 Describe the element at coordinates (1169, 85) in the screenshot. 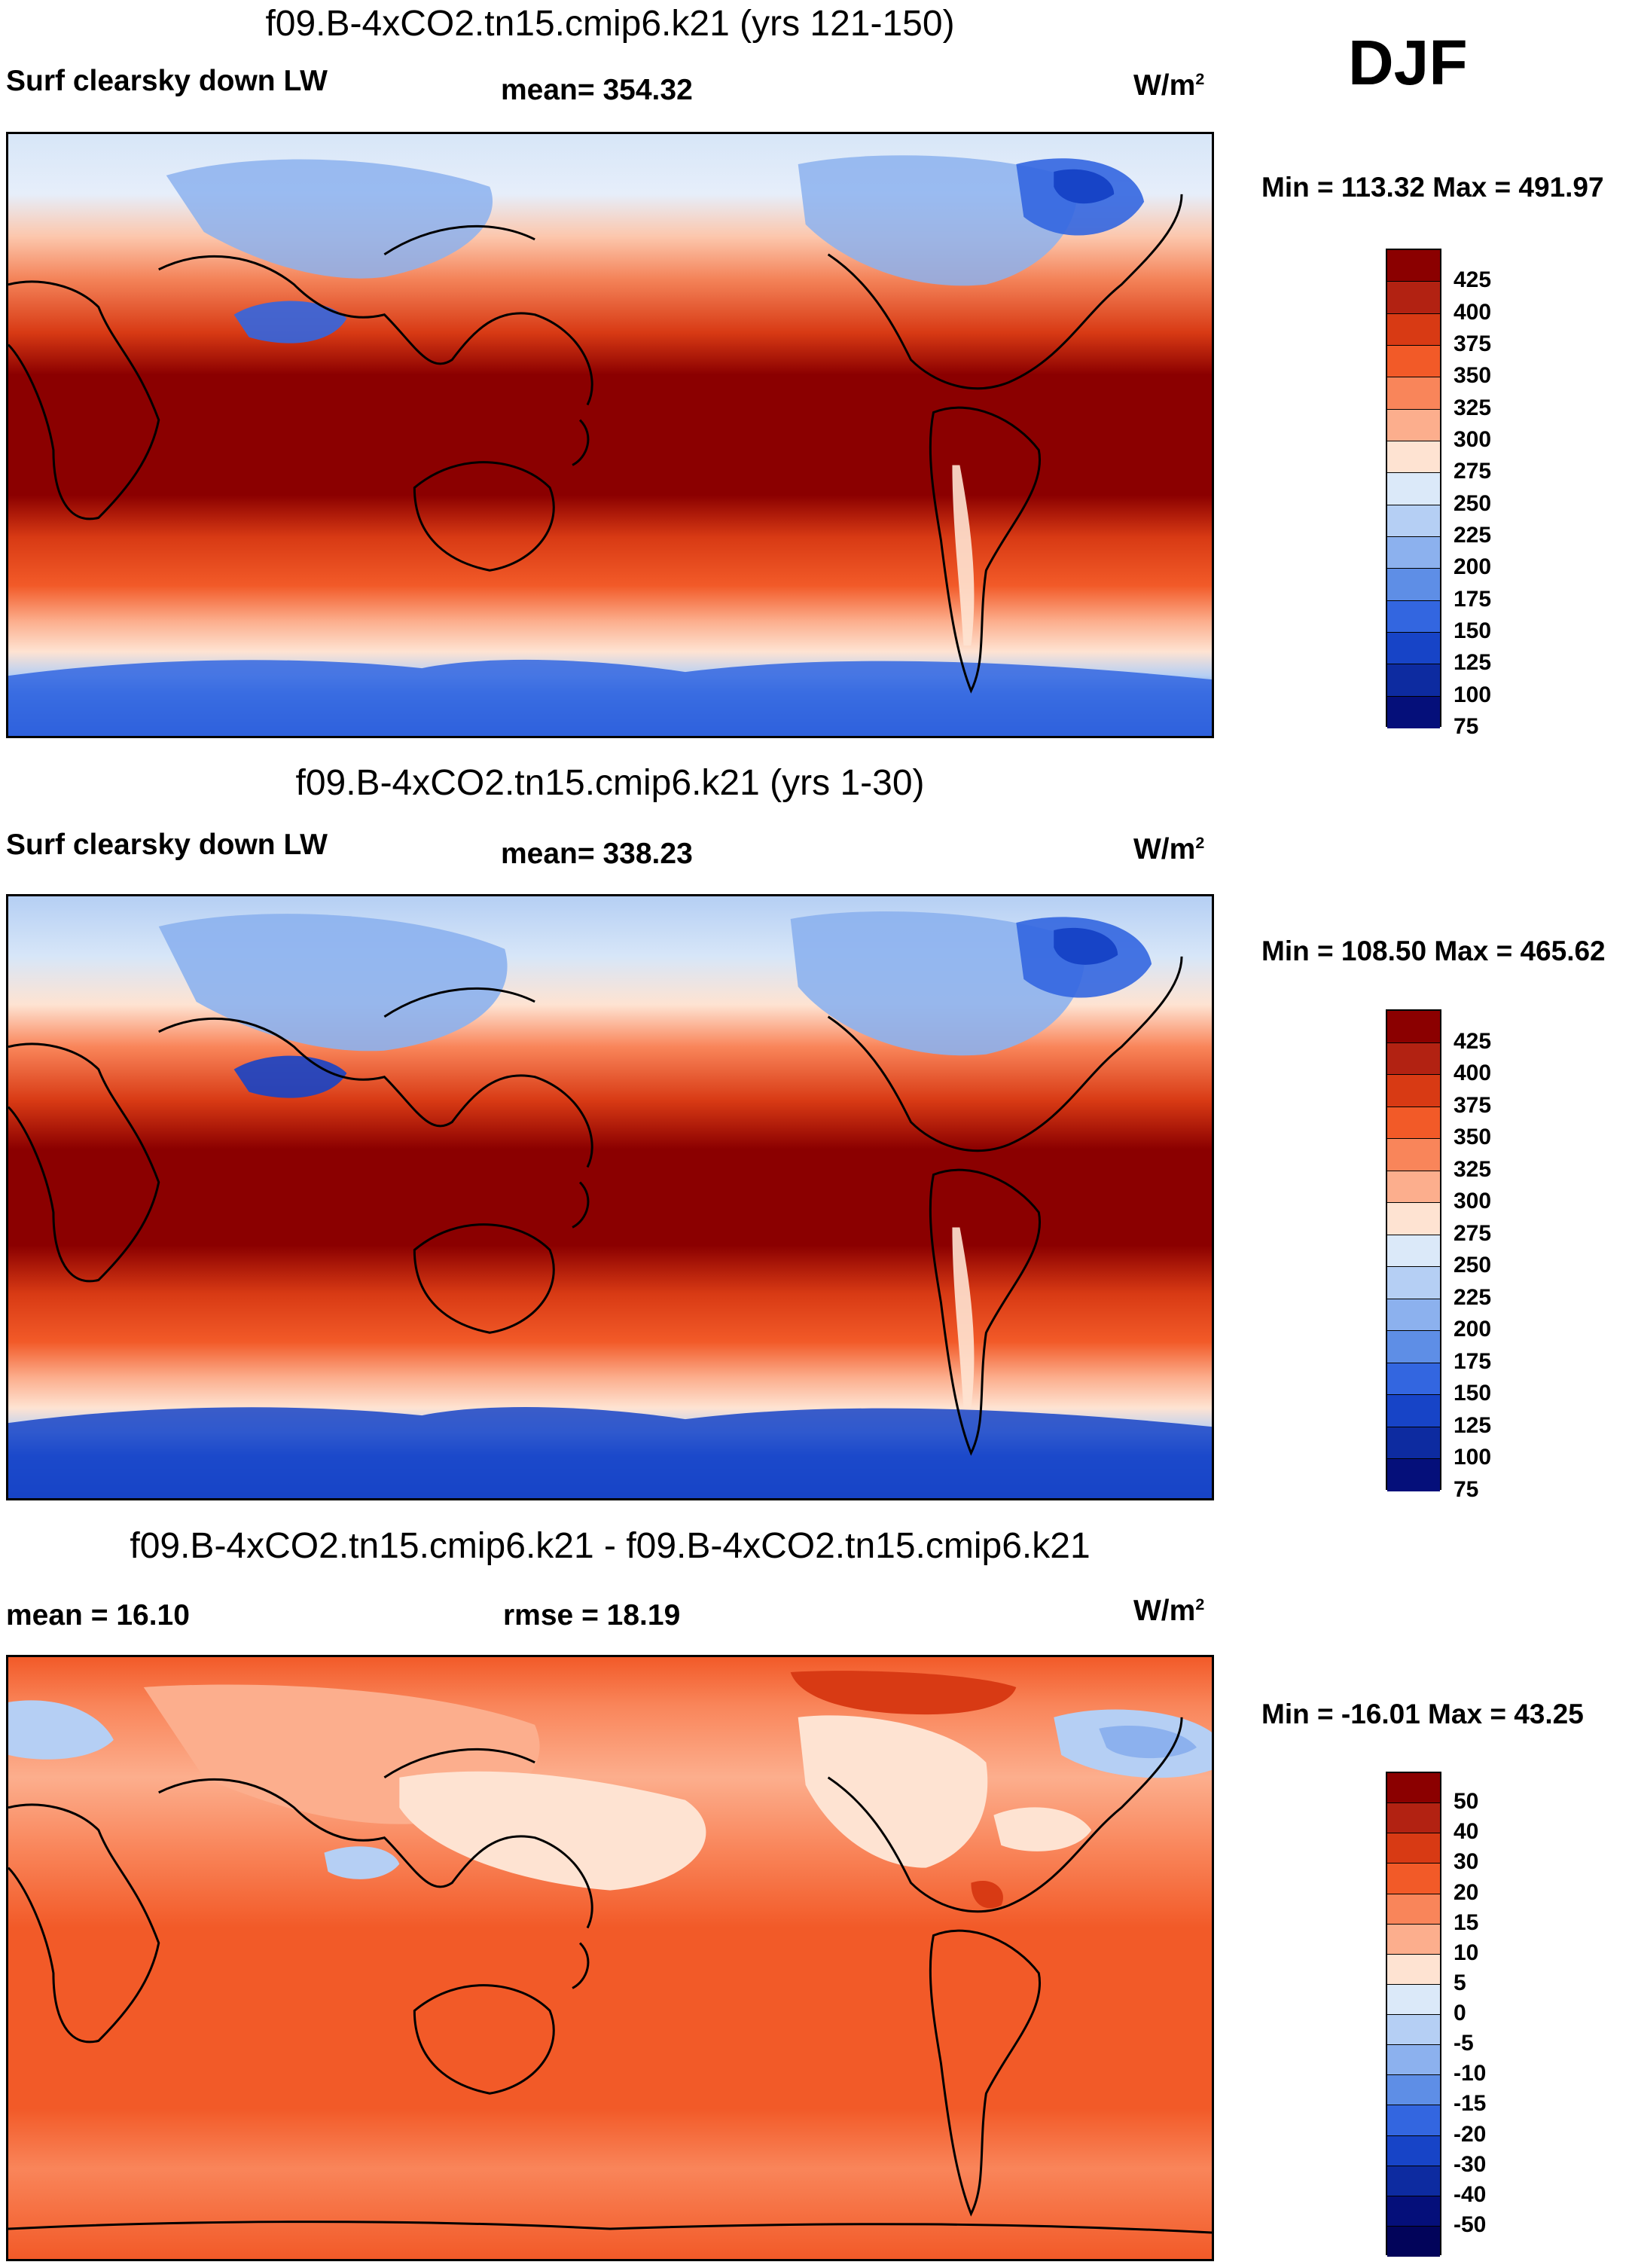

I see `panel-1-units: W/m2` at that location.